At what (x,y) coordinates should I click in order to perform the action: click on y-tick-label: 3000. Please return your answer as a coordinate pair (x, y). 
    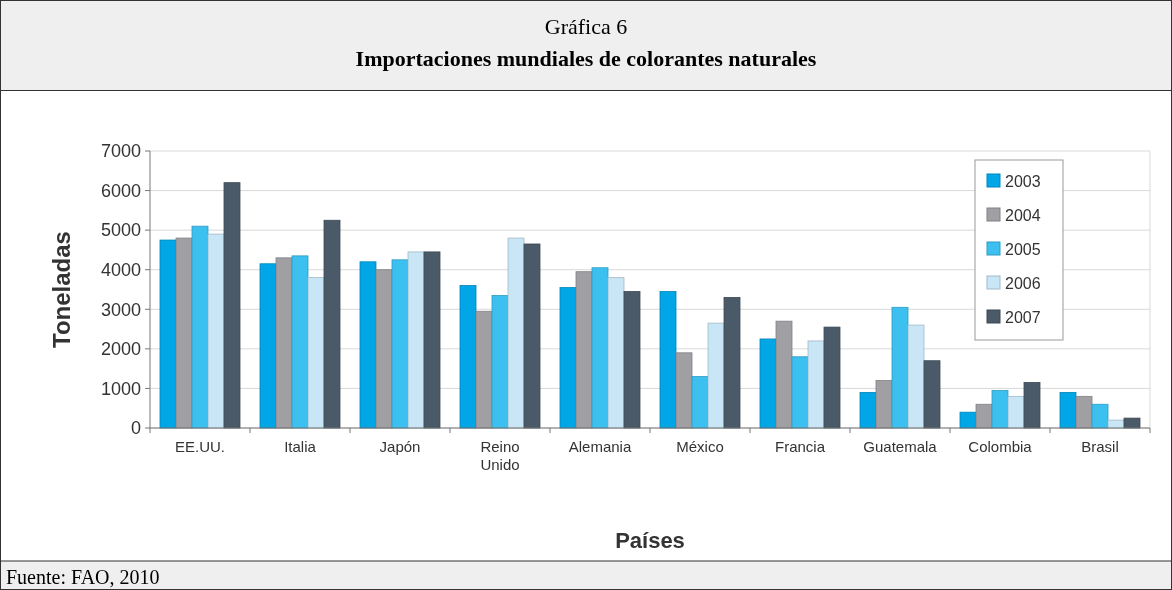
    Looking at the image, I should click on (120, 309).